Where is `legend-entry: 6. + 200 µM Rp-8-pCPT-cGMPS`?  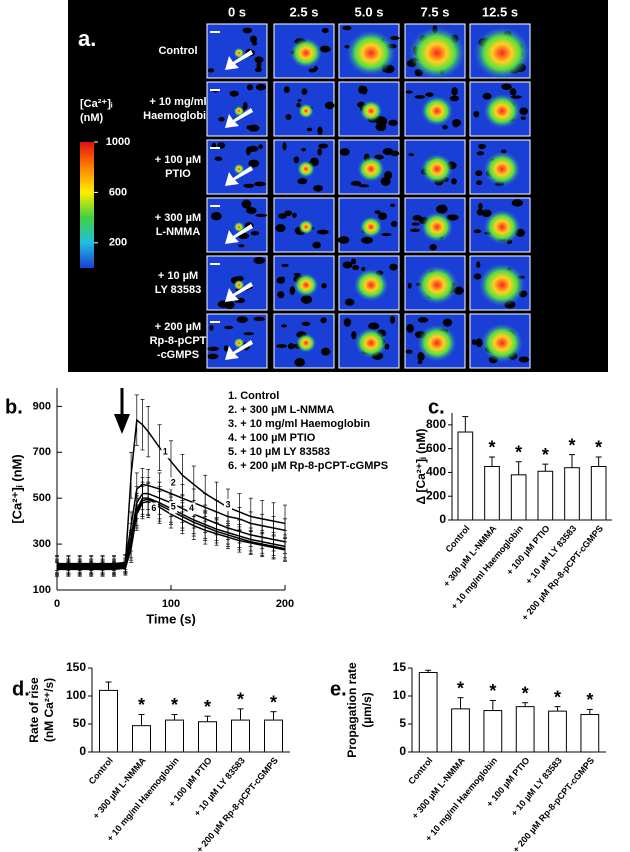
legend-entry: 6. + 200 µM Rp-8-pCPT-cGMPS is located at coordinates (308, 466).